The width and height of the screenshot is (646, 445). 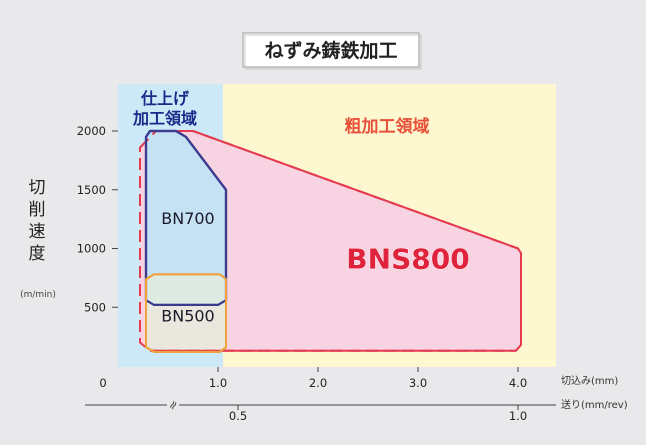 What do you see at coordinates (187, 315) in the screenshot?
I see `series-bn500-label: BN500` at bounding box center [187, 315].